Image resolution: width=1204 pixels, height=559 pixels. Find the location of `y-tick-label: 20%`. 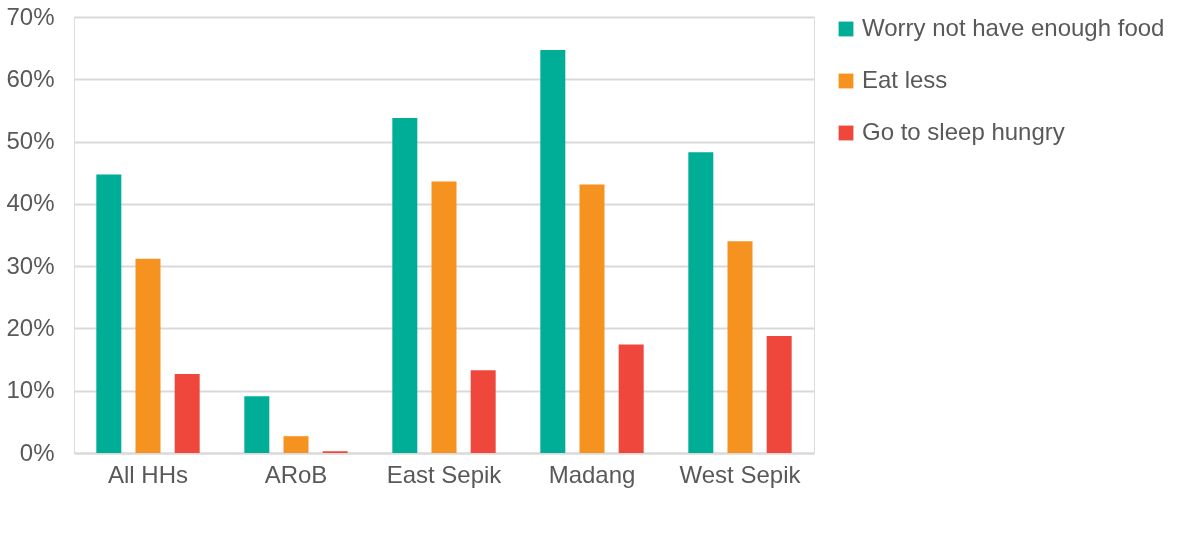

y-tick-label: 20% is located at coordinates (30, 327).